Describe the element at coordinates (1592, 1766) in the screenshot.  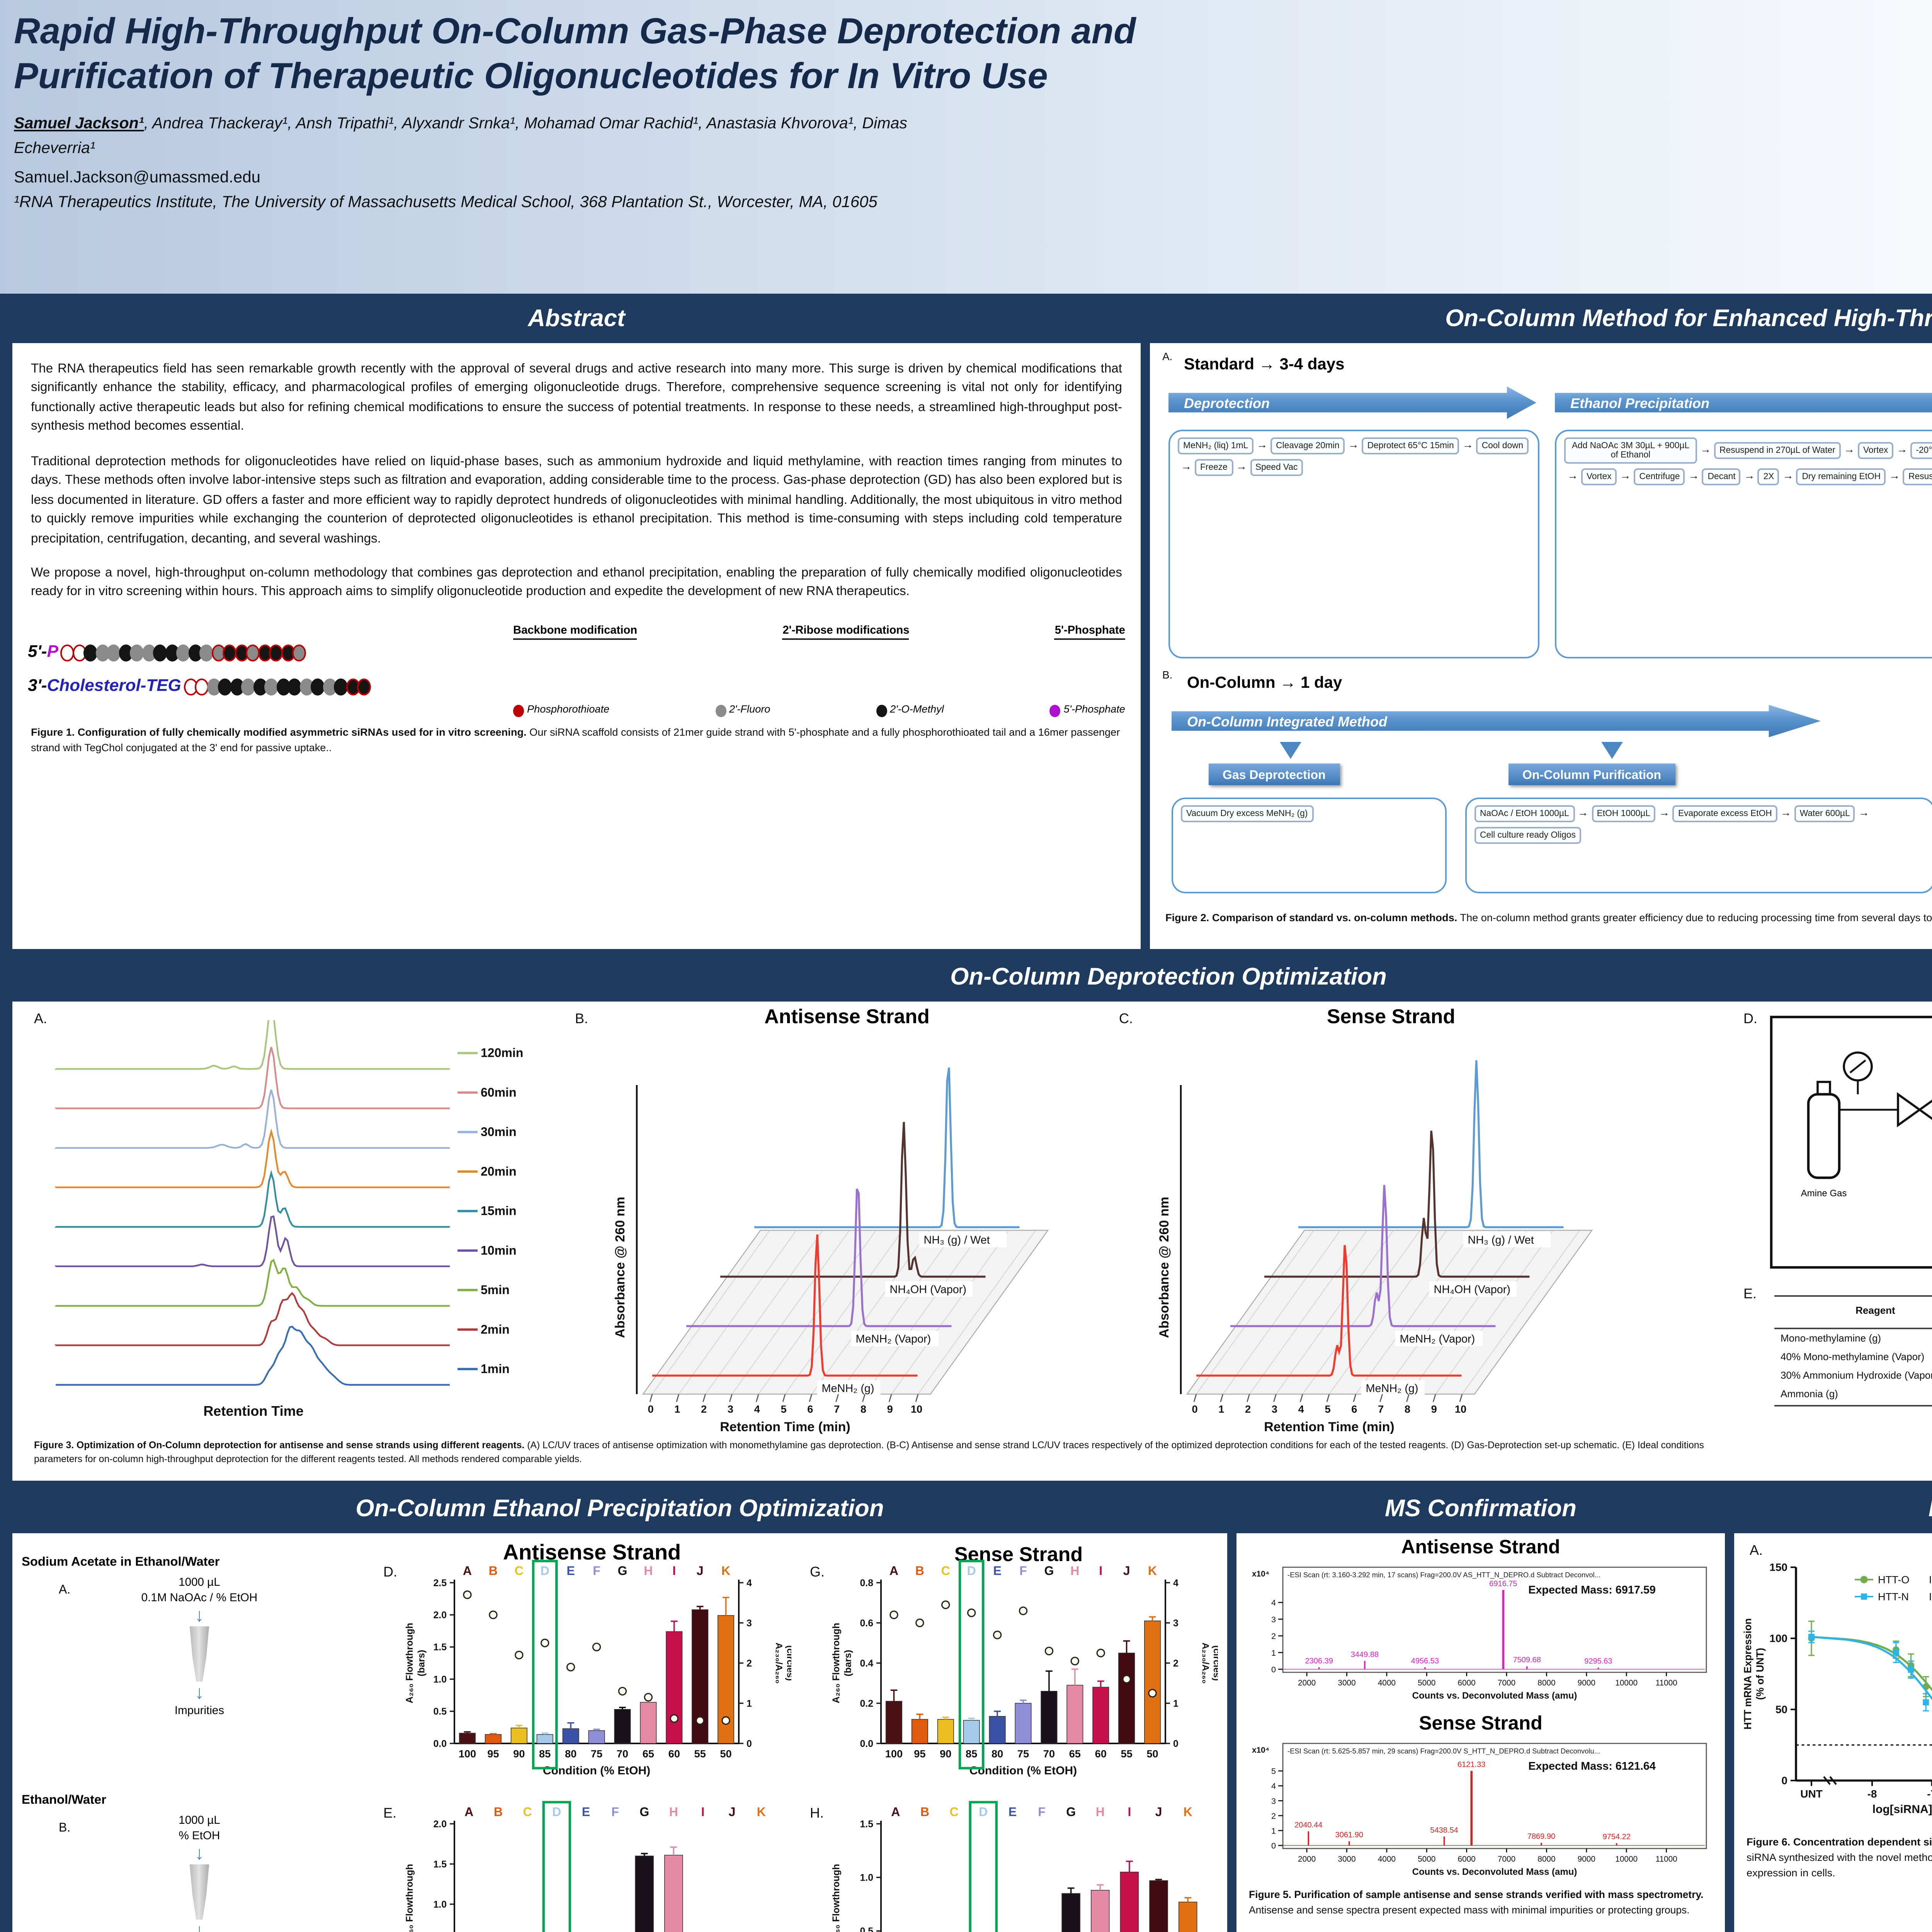
I see `svg-text: Expected Mass: 6121.64` at that location.